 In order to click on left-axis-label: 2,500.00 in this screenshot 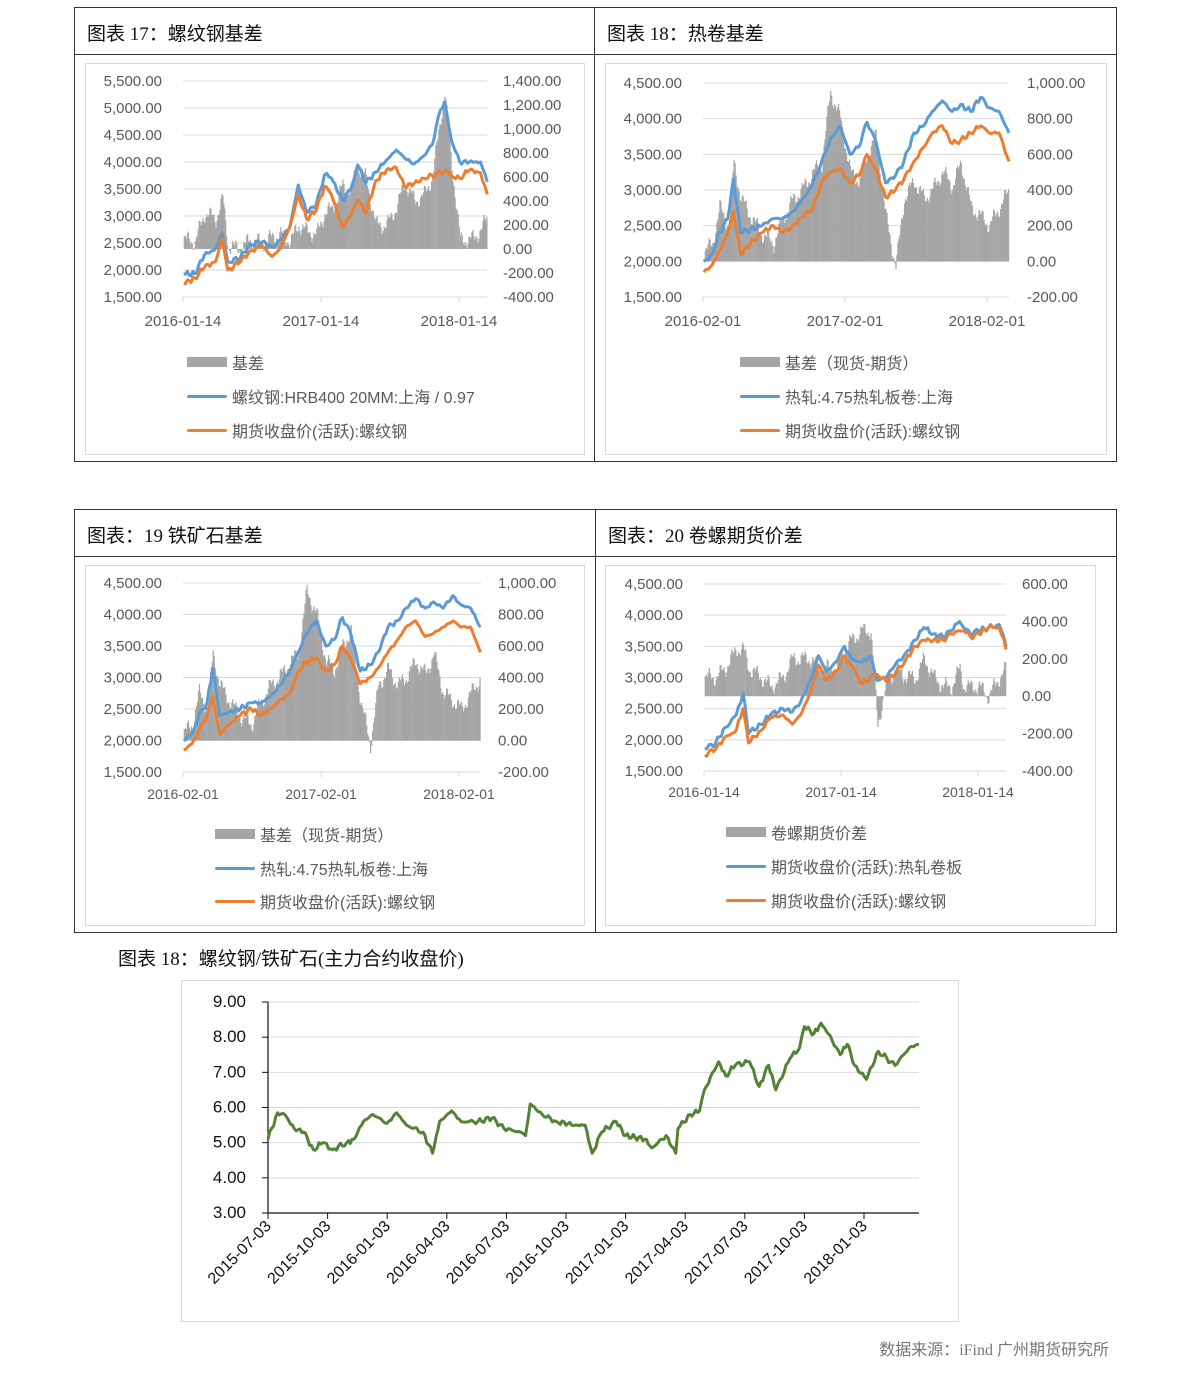, I will do `click(654, 709)`.